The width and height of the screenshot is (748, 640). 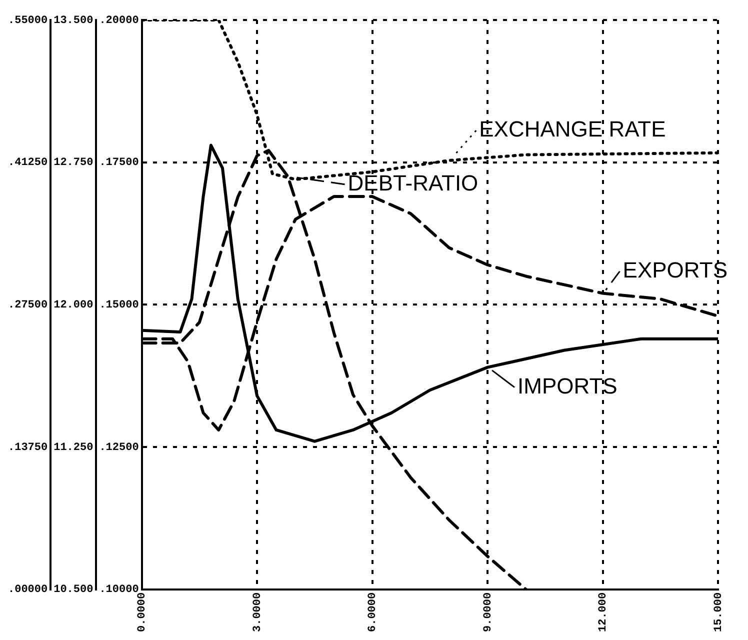 I want to click on y3-tick-label: .55000, so click(x=28, y=20).